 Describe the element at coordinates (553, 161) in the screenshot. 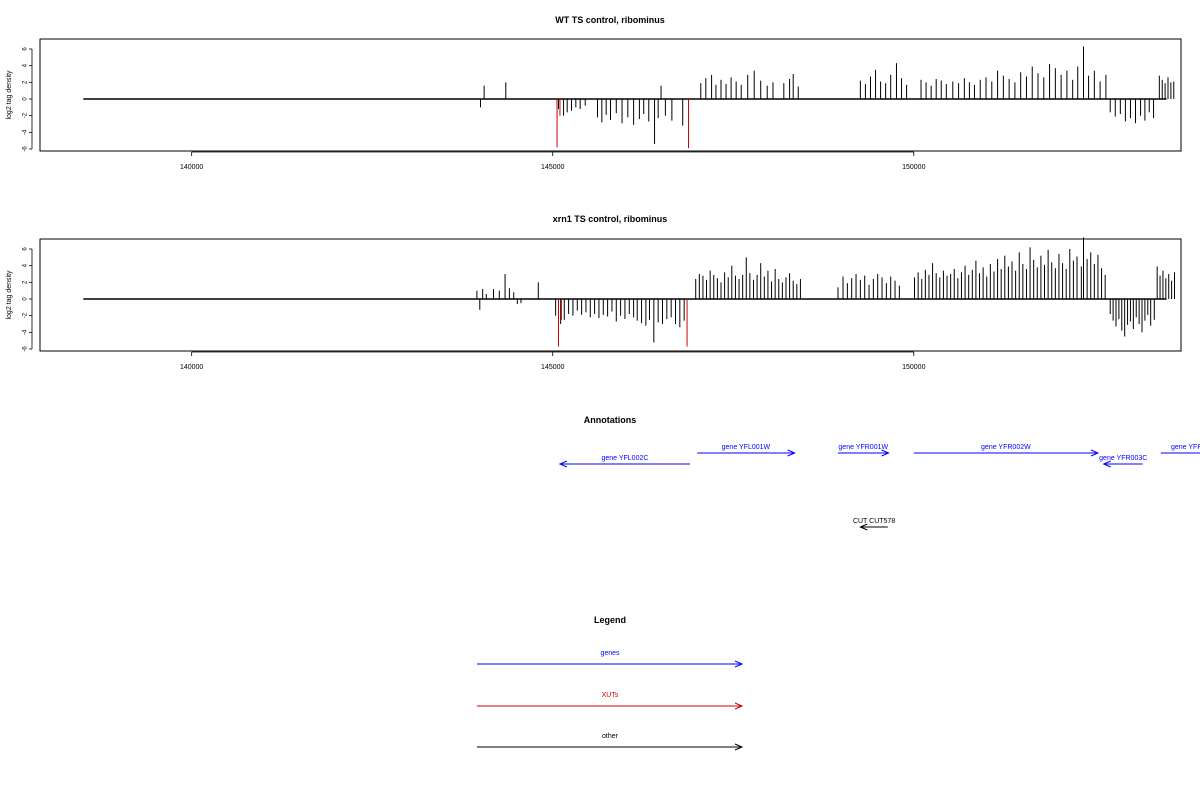

I see `wt-x-axis: 140000 145000 150000` at that location.